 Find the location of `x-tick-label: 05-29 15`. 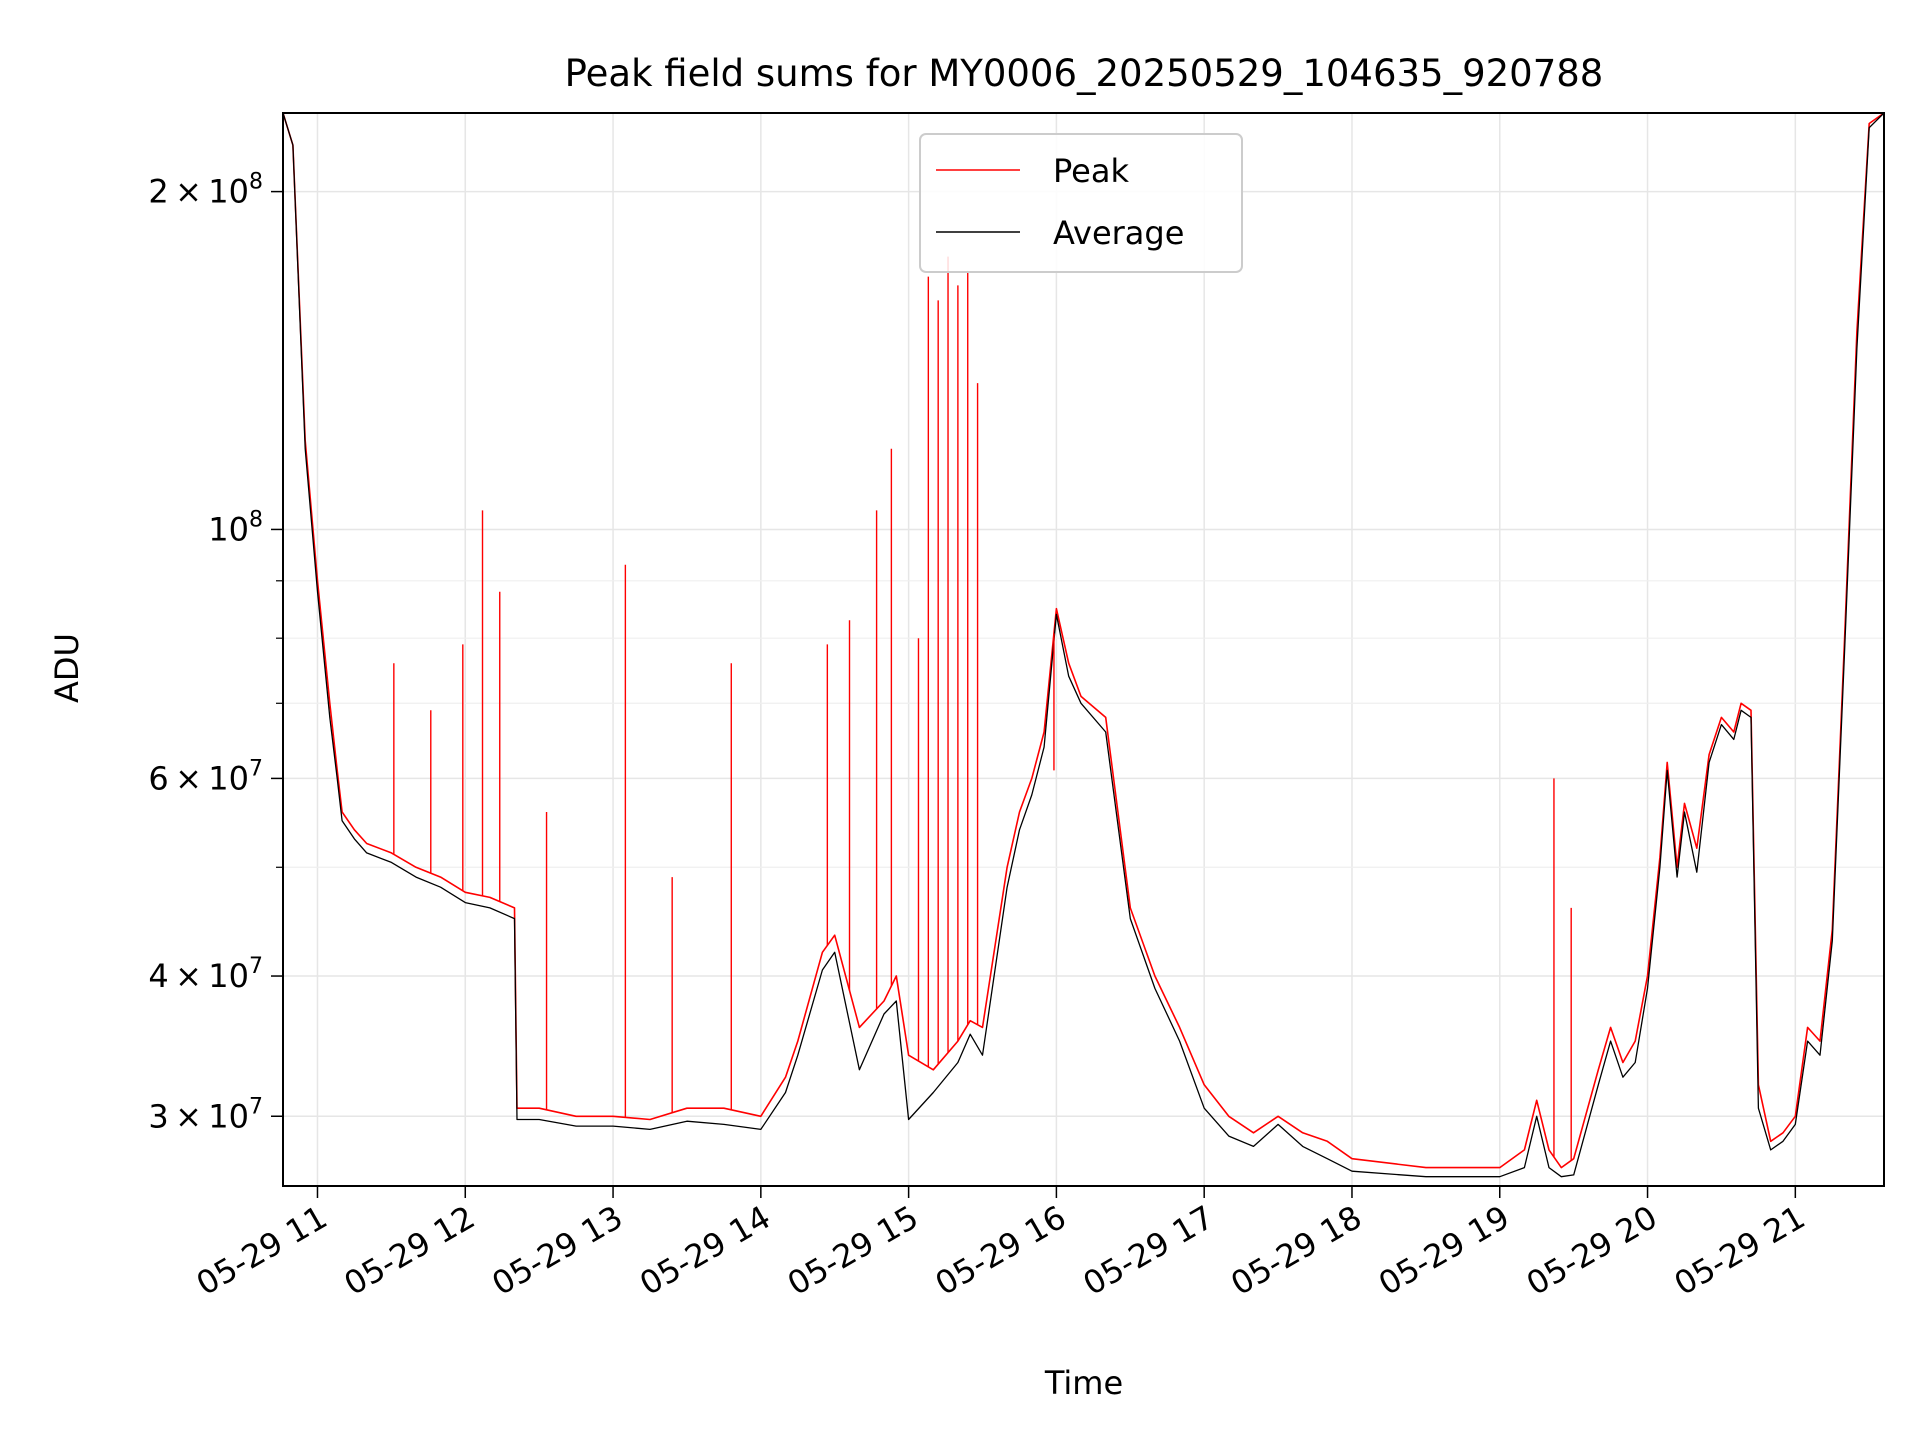

x-tick-label: 05-29 15 is located at coordinates (853, 1250).